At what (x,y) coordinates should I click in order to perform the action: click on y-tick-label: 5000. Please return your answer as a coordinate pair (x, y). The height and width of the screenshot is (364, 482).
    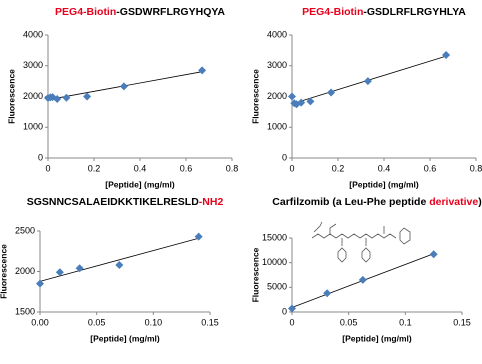
    Looking at the image, I should click on (277, 287).